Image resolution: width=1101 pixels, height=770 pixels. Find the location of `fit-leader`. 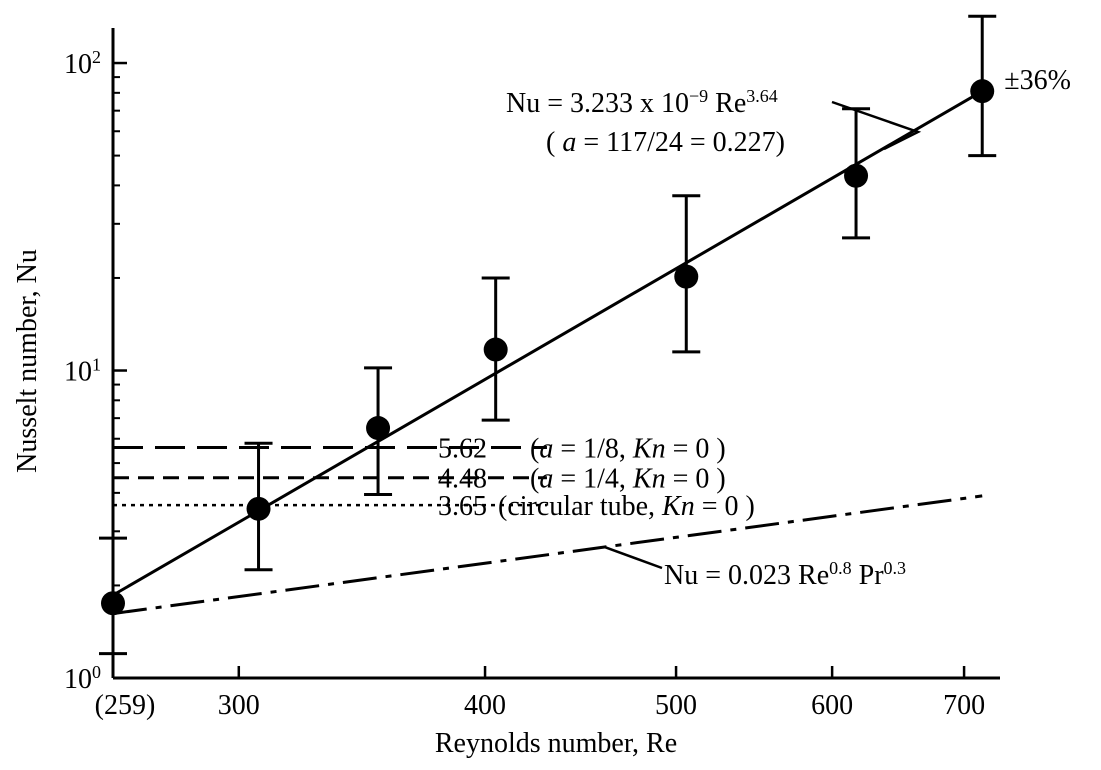

fit-leader is located at coordinates (876, 125).